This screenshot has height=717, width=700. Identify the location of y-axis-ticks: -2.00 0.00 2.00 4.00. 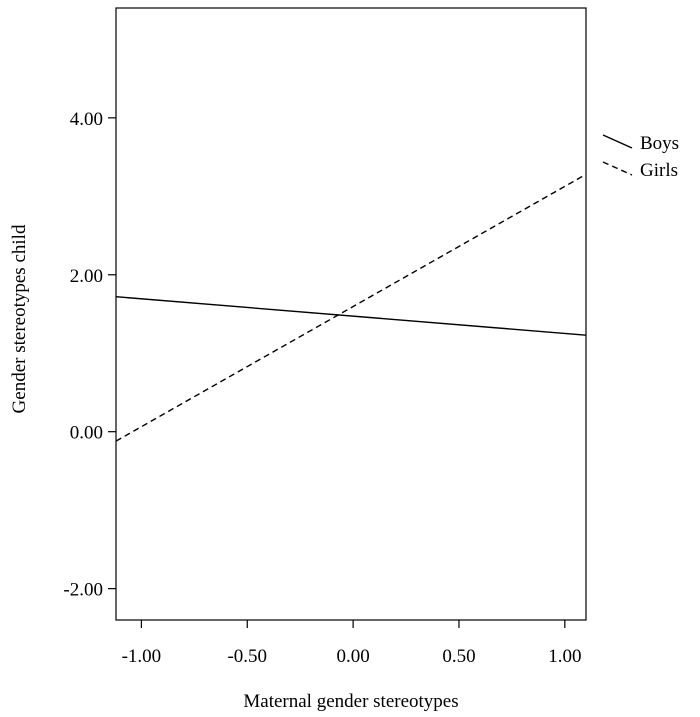
(89, 355).